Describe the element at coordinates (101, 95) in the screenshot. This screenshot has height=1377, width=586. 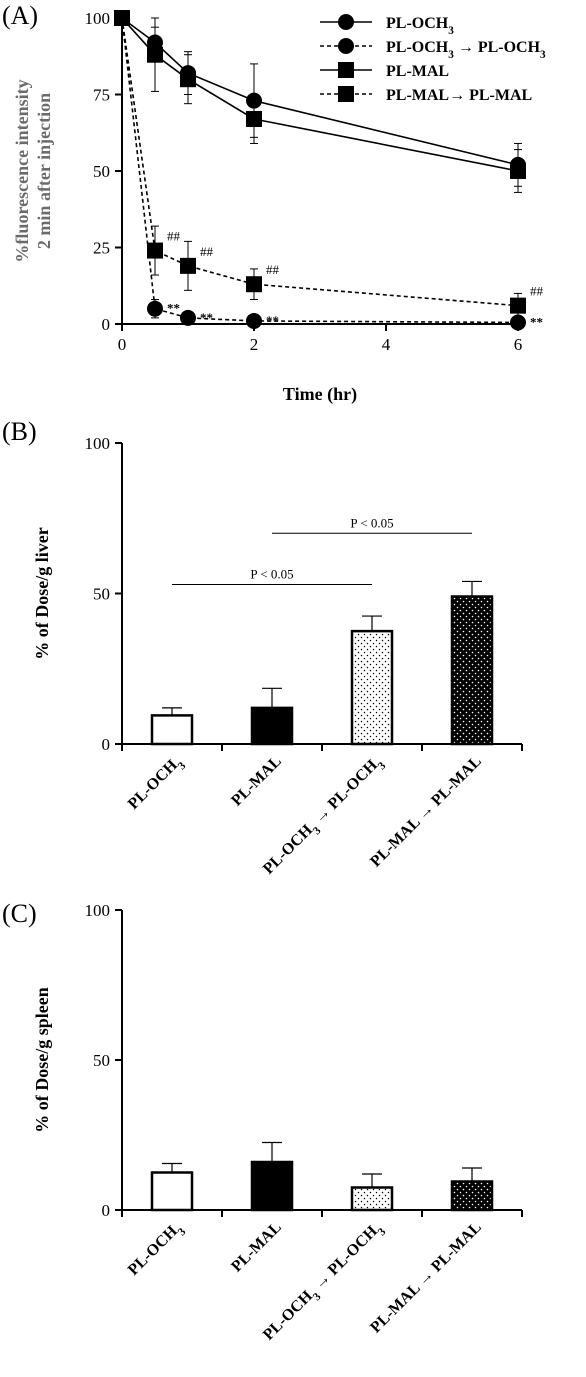
I see `y-tick-label: 75` at that location.